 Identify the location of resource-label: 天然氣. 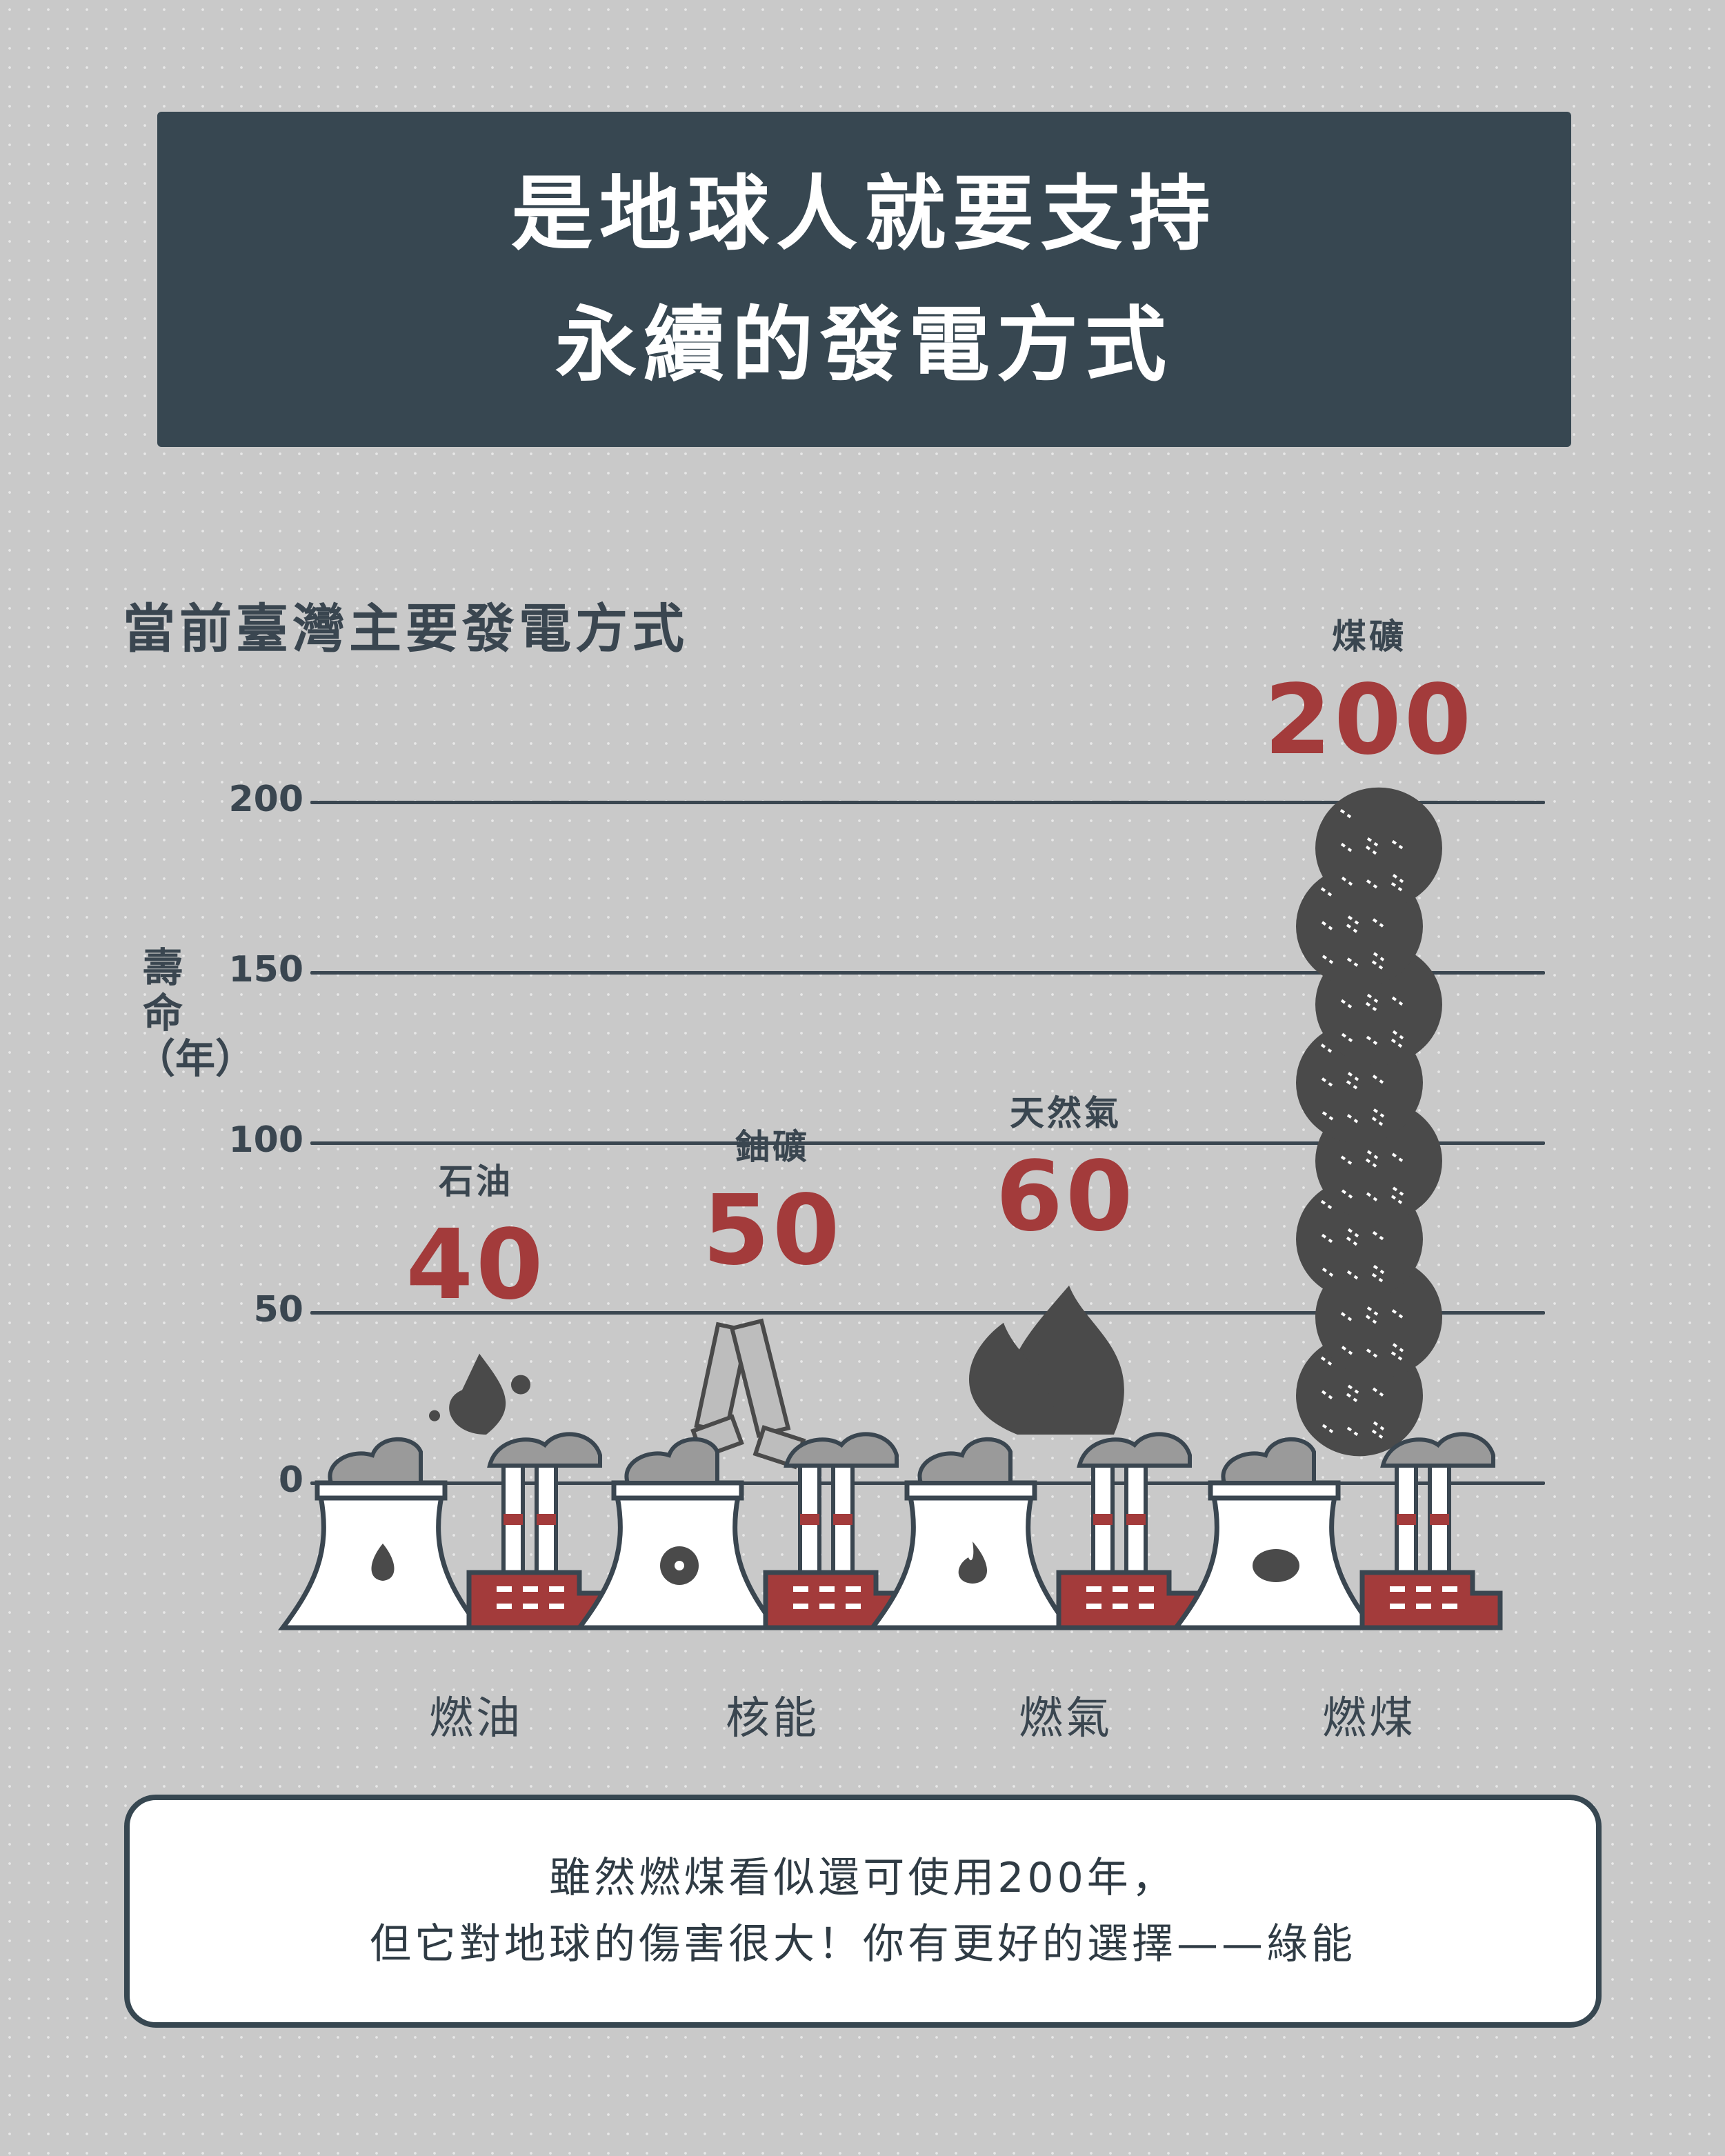
(1065, 1112).